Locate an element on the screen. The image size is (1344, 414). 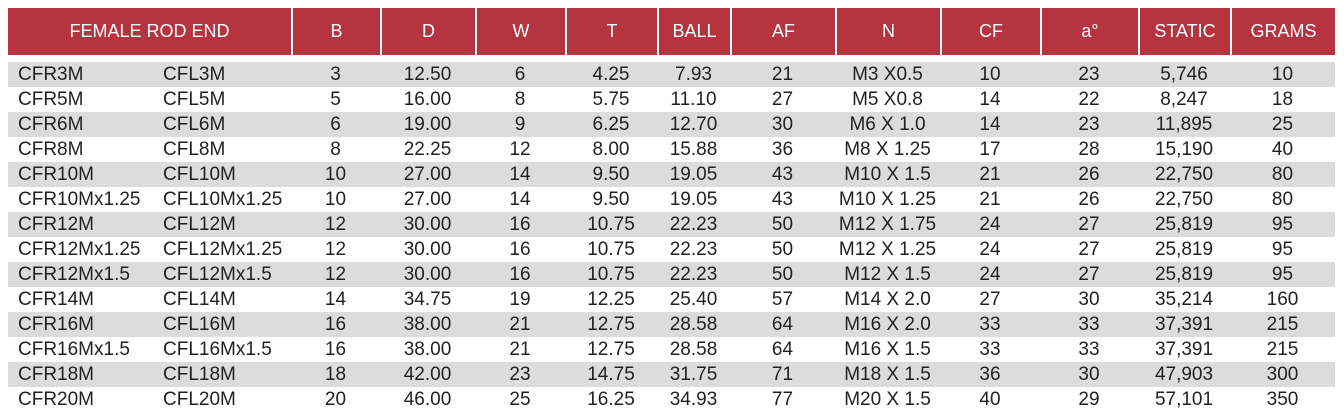
table-cell: CFR16M is located at coordinates (56, 324).